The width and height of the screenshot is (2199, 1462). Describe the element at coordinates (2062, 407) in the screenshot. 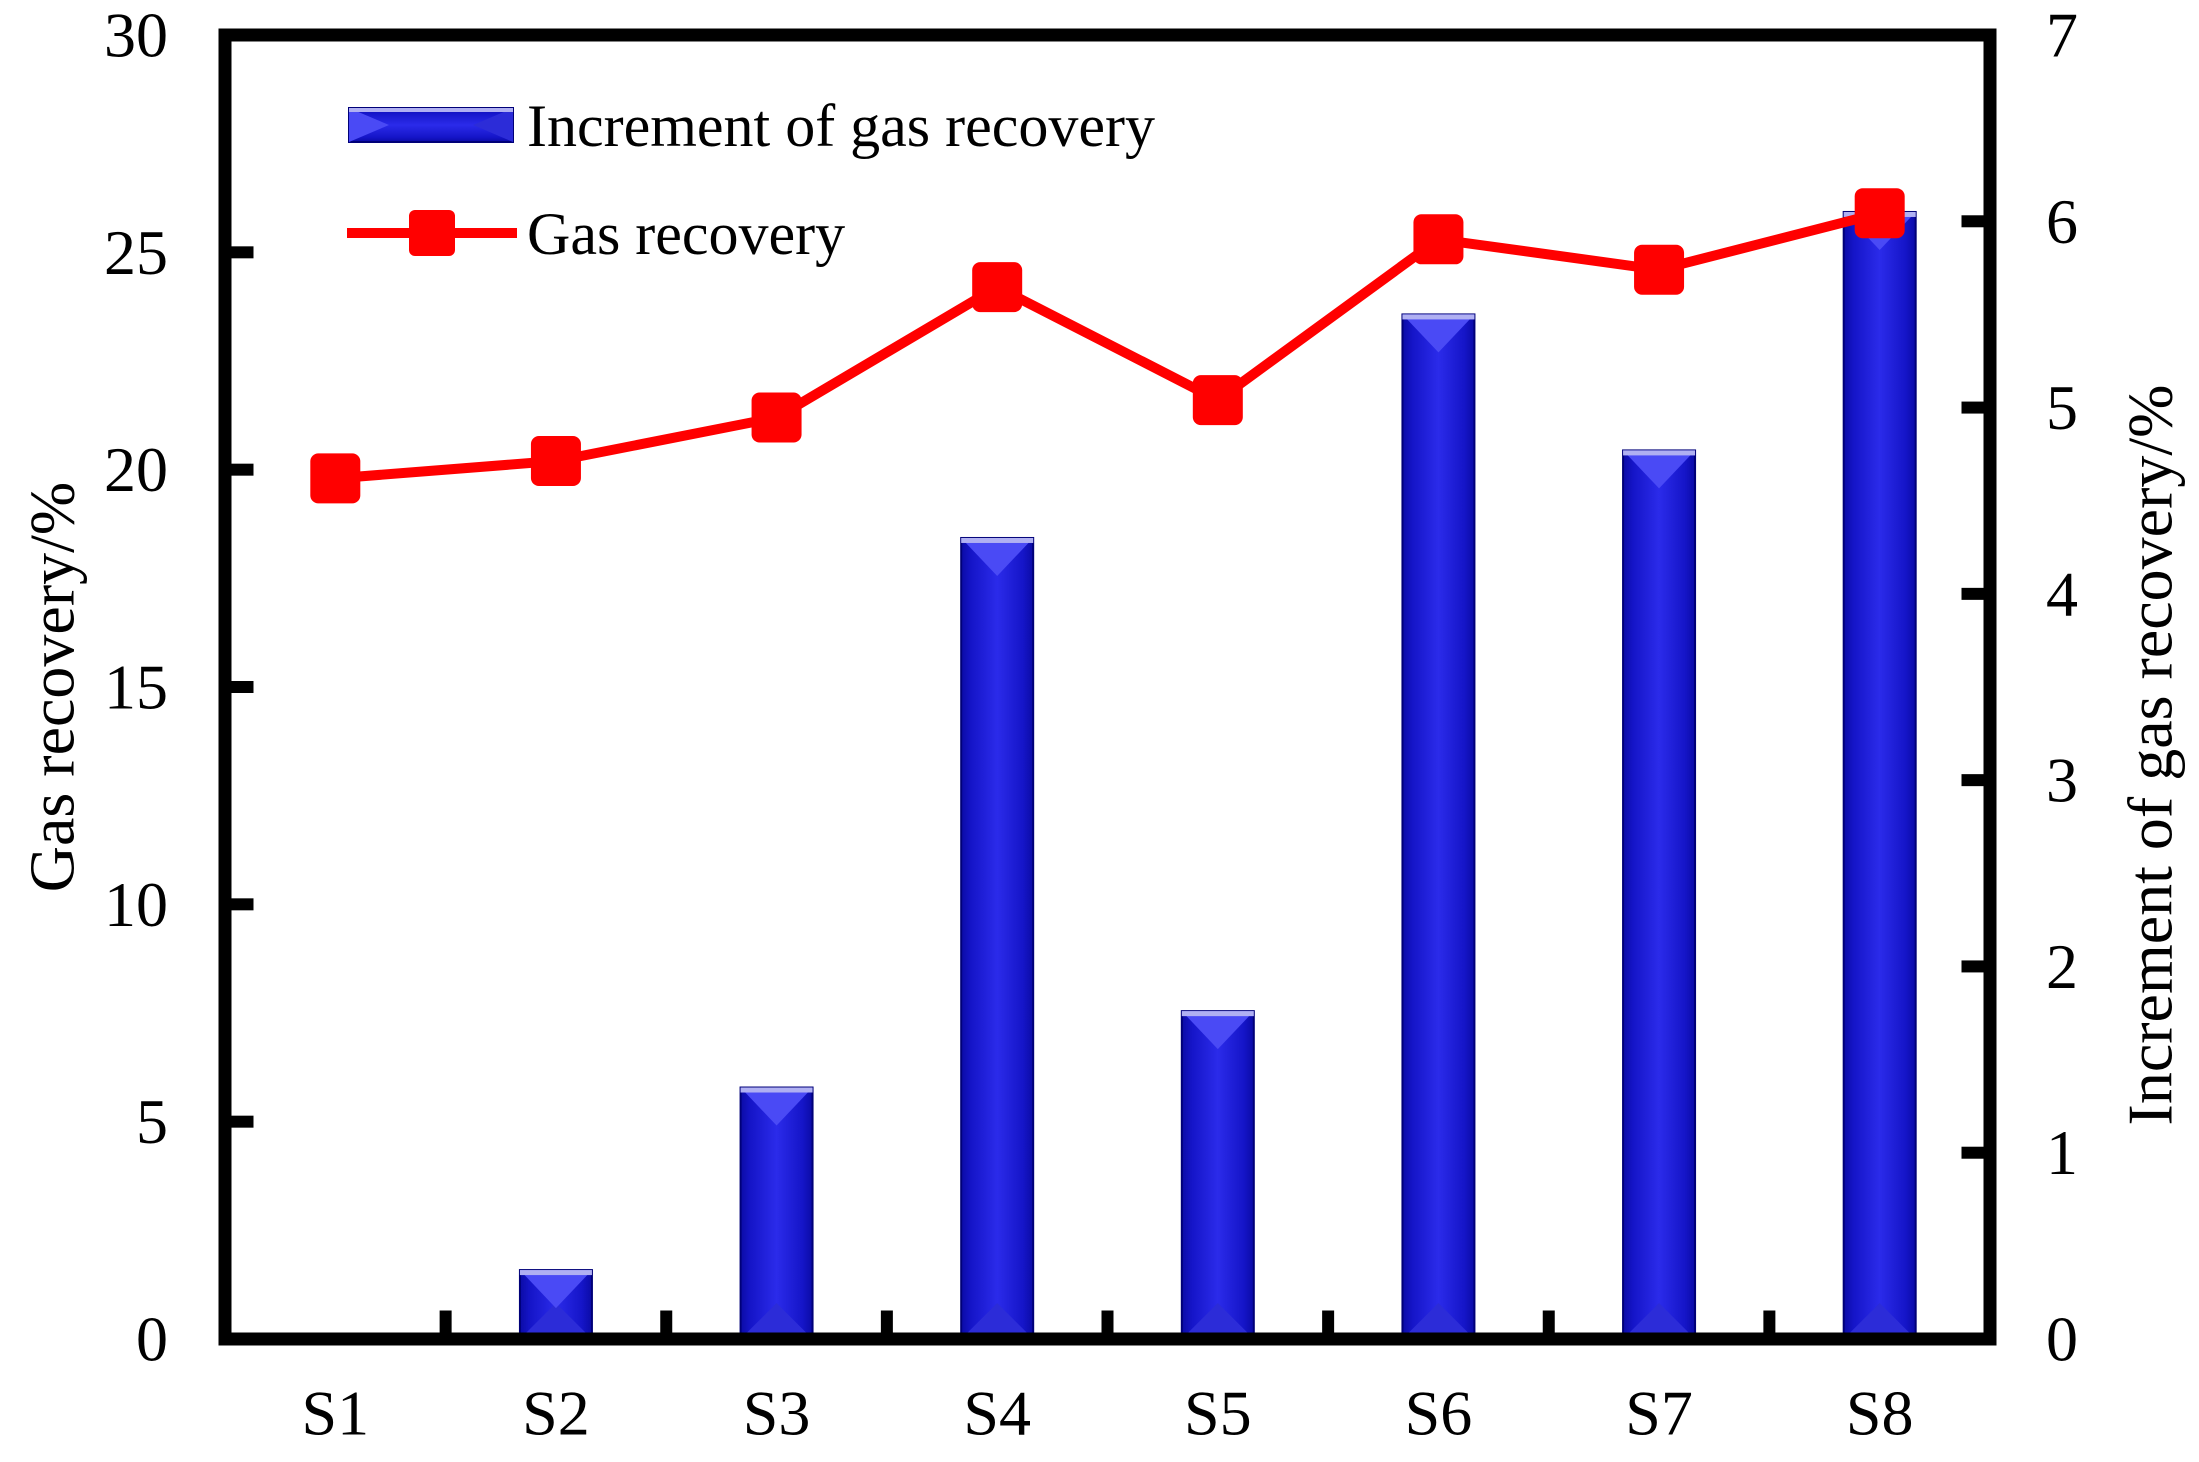

I see `right-tick-label-5: 5` at that location.